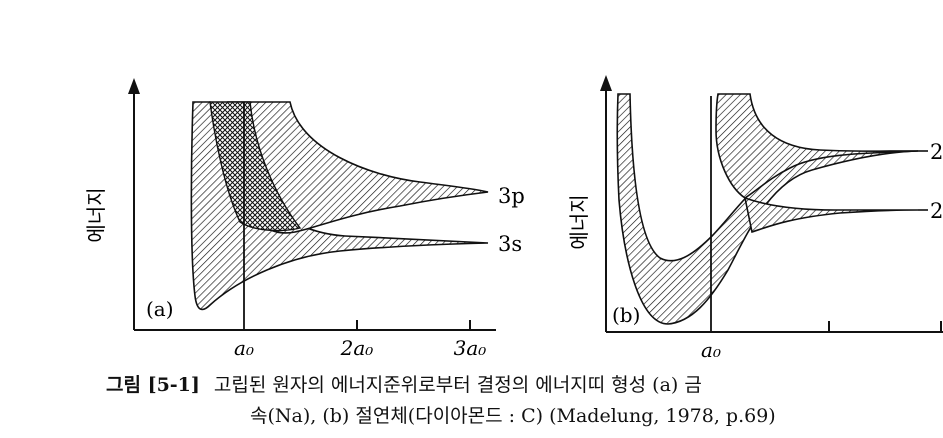 The image size is (943, 438). What do you see at coordinates (457, 385) in the screenshot?
I see `caption-text-1: 고립된 원자의 에너지준위로부터 결정의 에너지띠 형성 (a) 금` at bounding box center [457, 385].